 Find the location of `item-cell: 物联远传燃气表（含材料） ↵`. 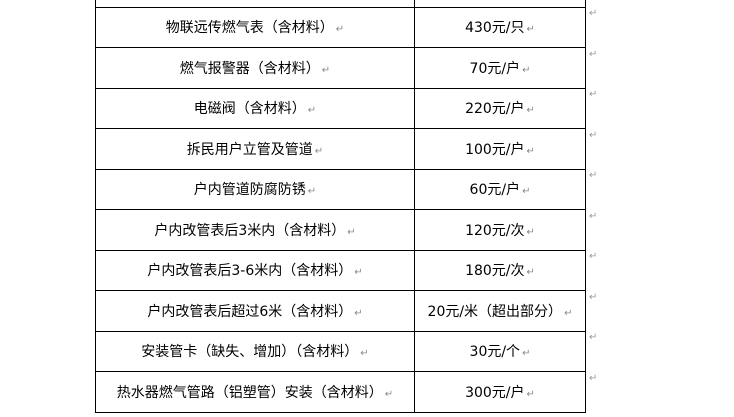

item-cell: 物联远传燃气表（含材料） ↵ is located at coordinates (255, 27).